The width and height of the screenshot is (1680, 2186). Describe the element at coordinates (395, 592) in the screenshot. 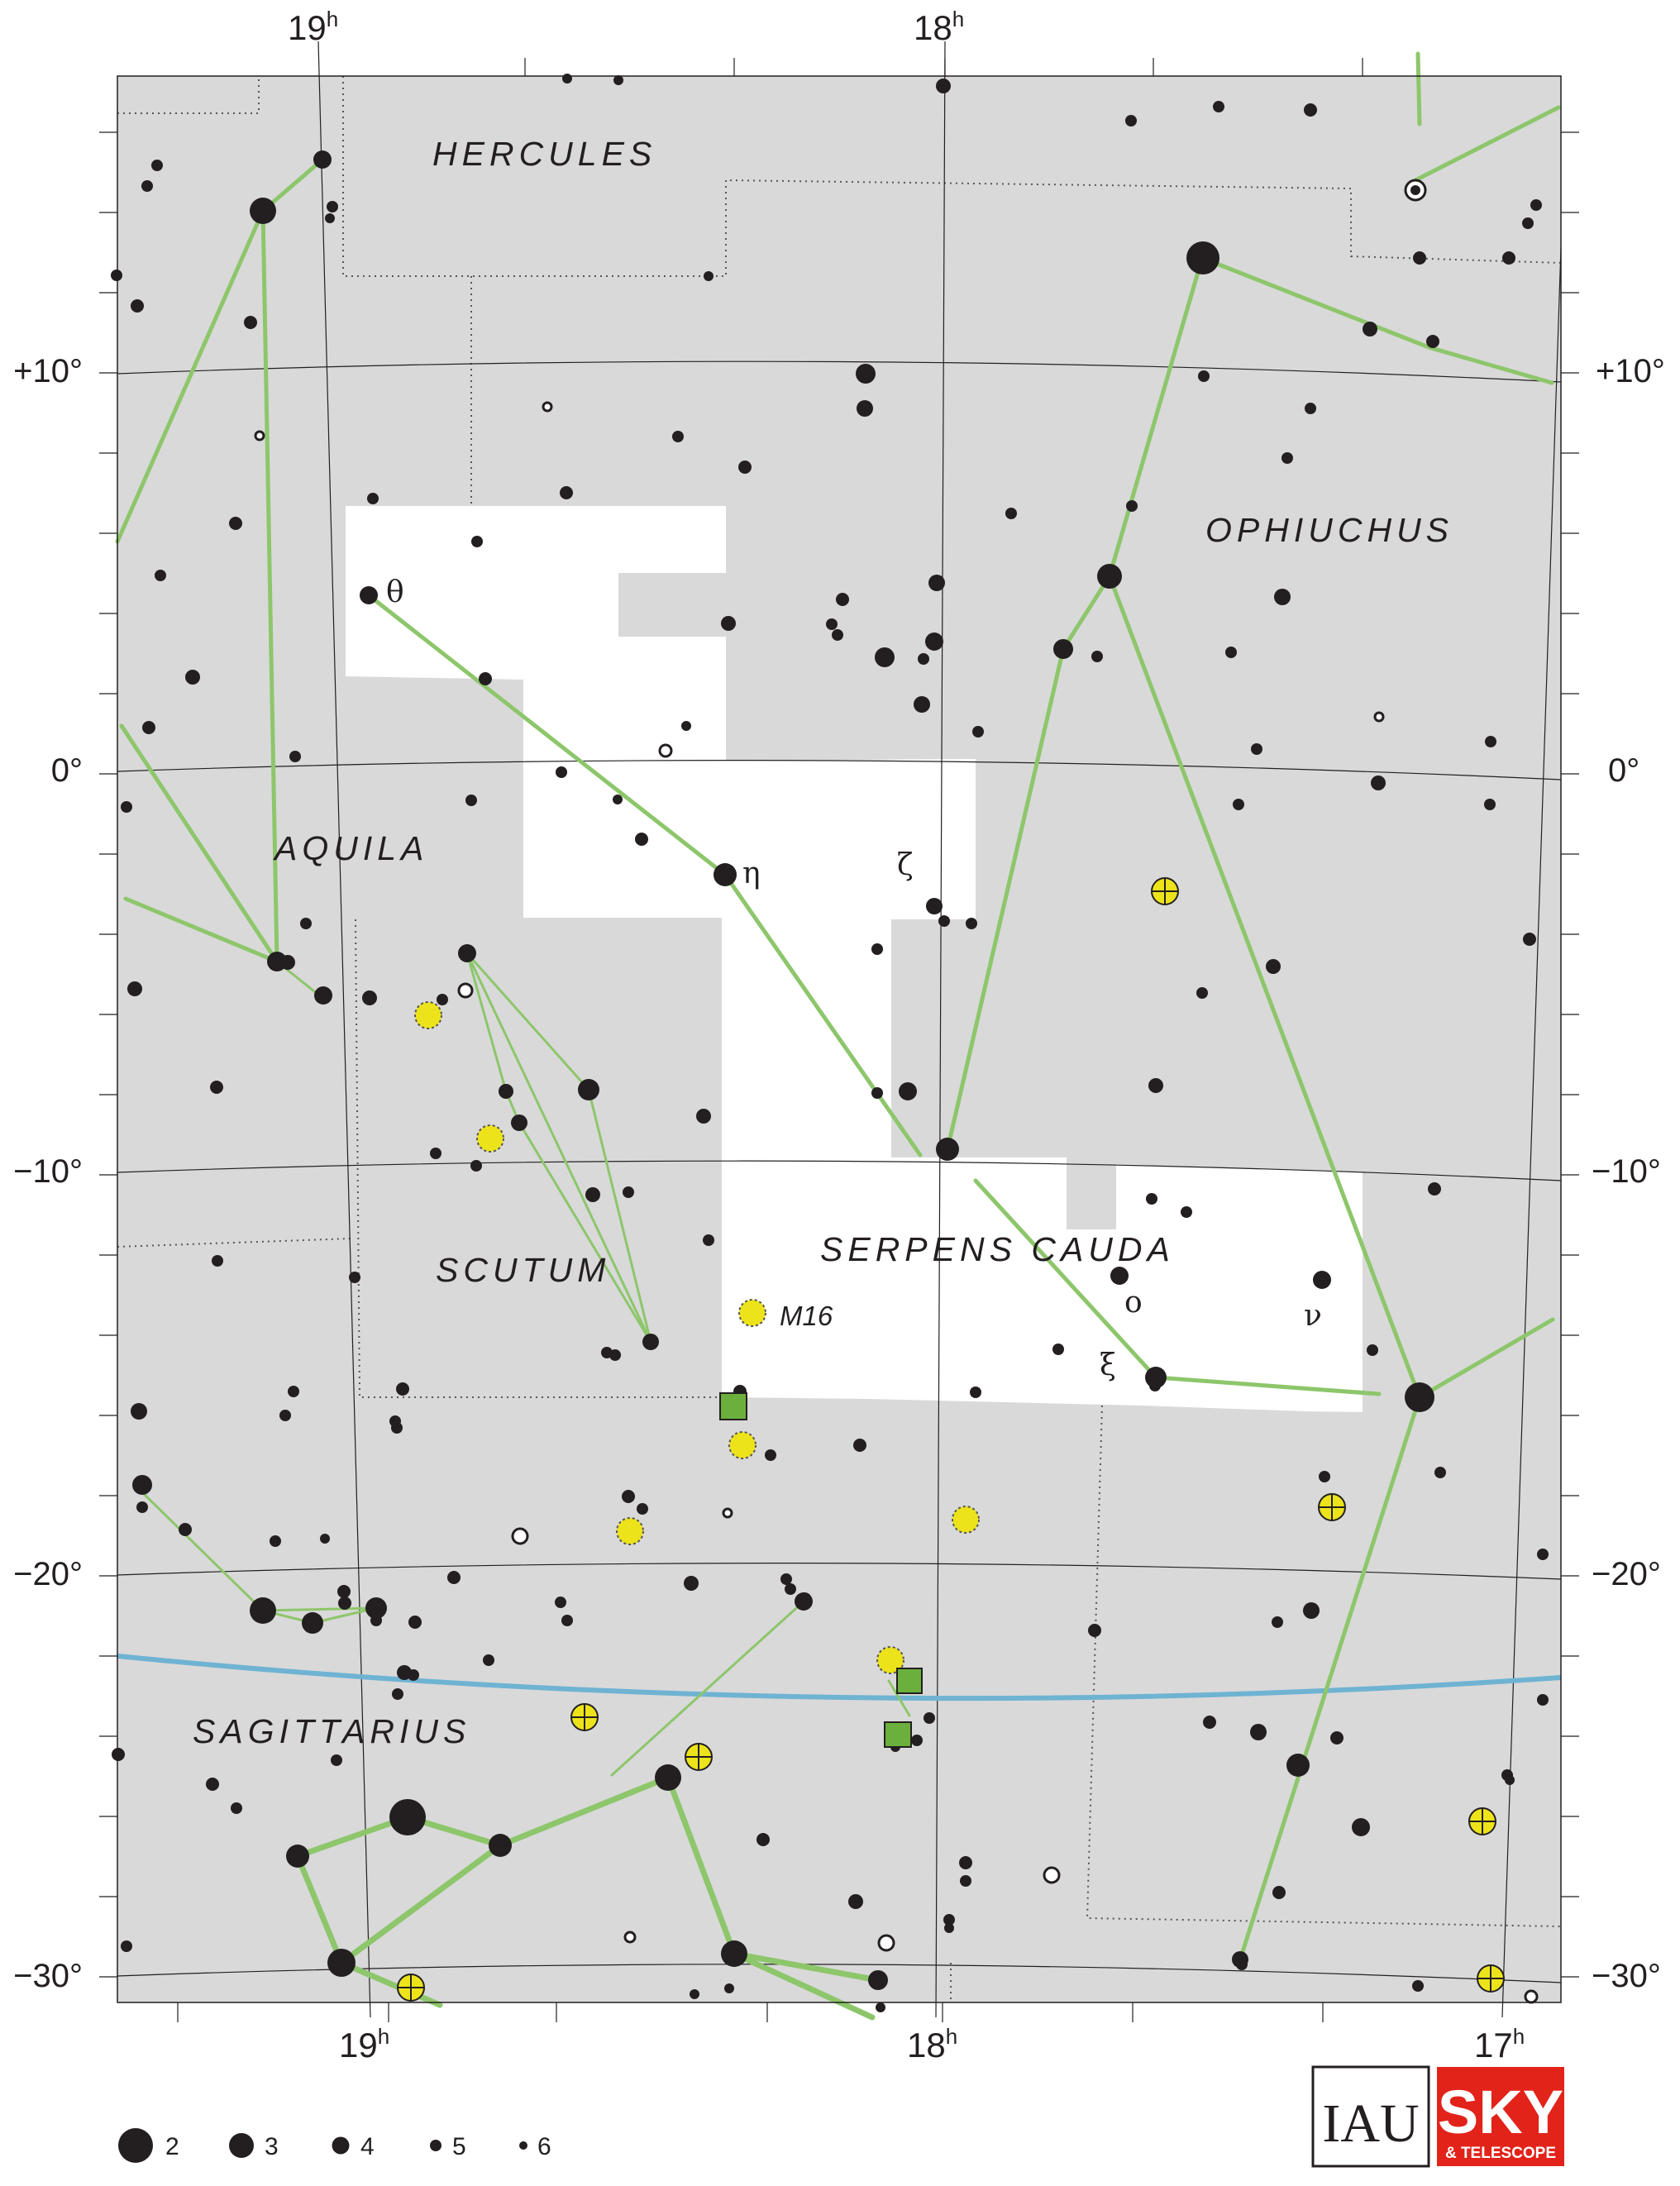

I see `label-theta: θ` at that location.